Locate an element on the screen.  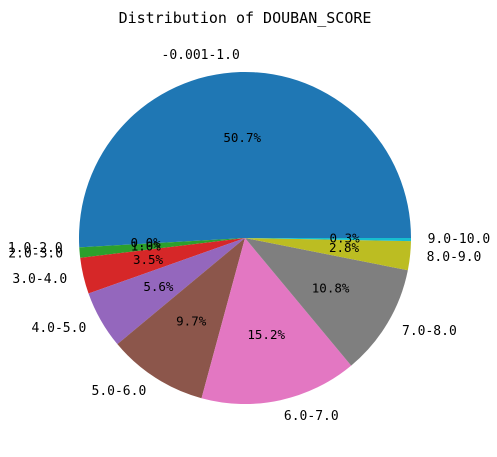
slice-label-7-0-8-0: 7.0-8.0 is located at coordinates (429, 331).